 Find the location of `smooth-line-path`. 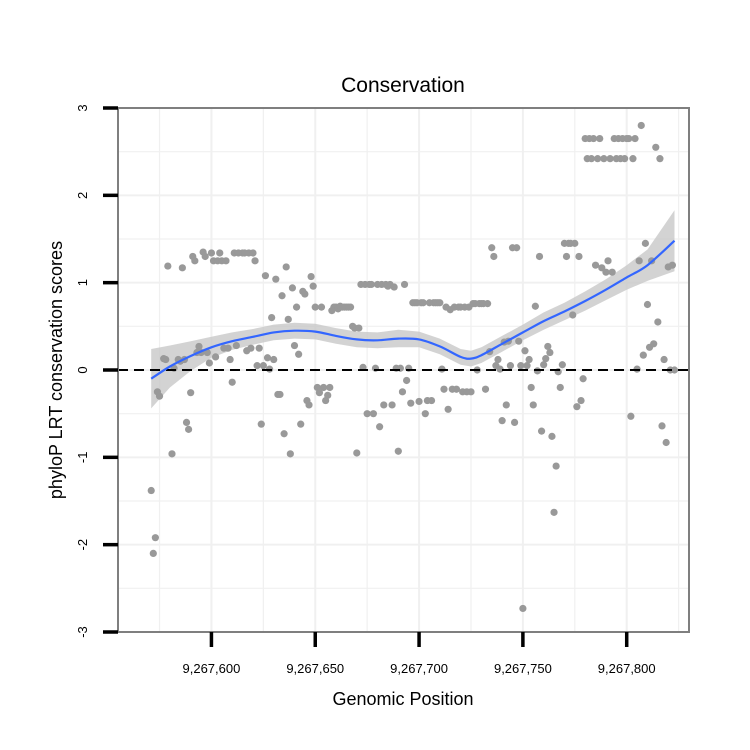

smooth-line-path is located at coordinates (413, 309).